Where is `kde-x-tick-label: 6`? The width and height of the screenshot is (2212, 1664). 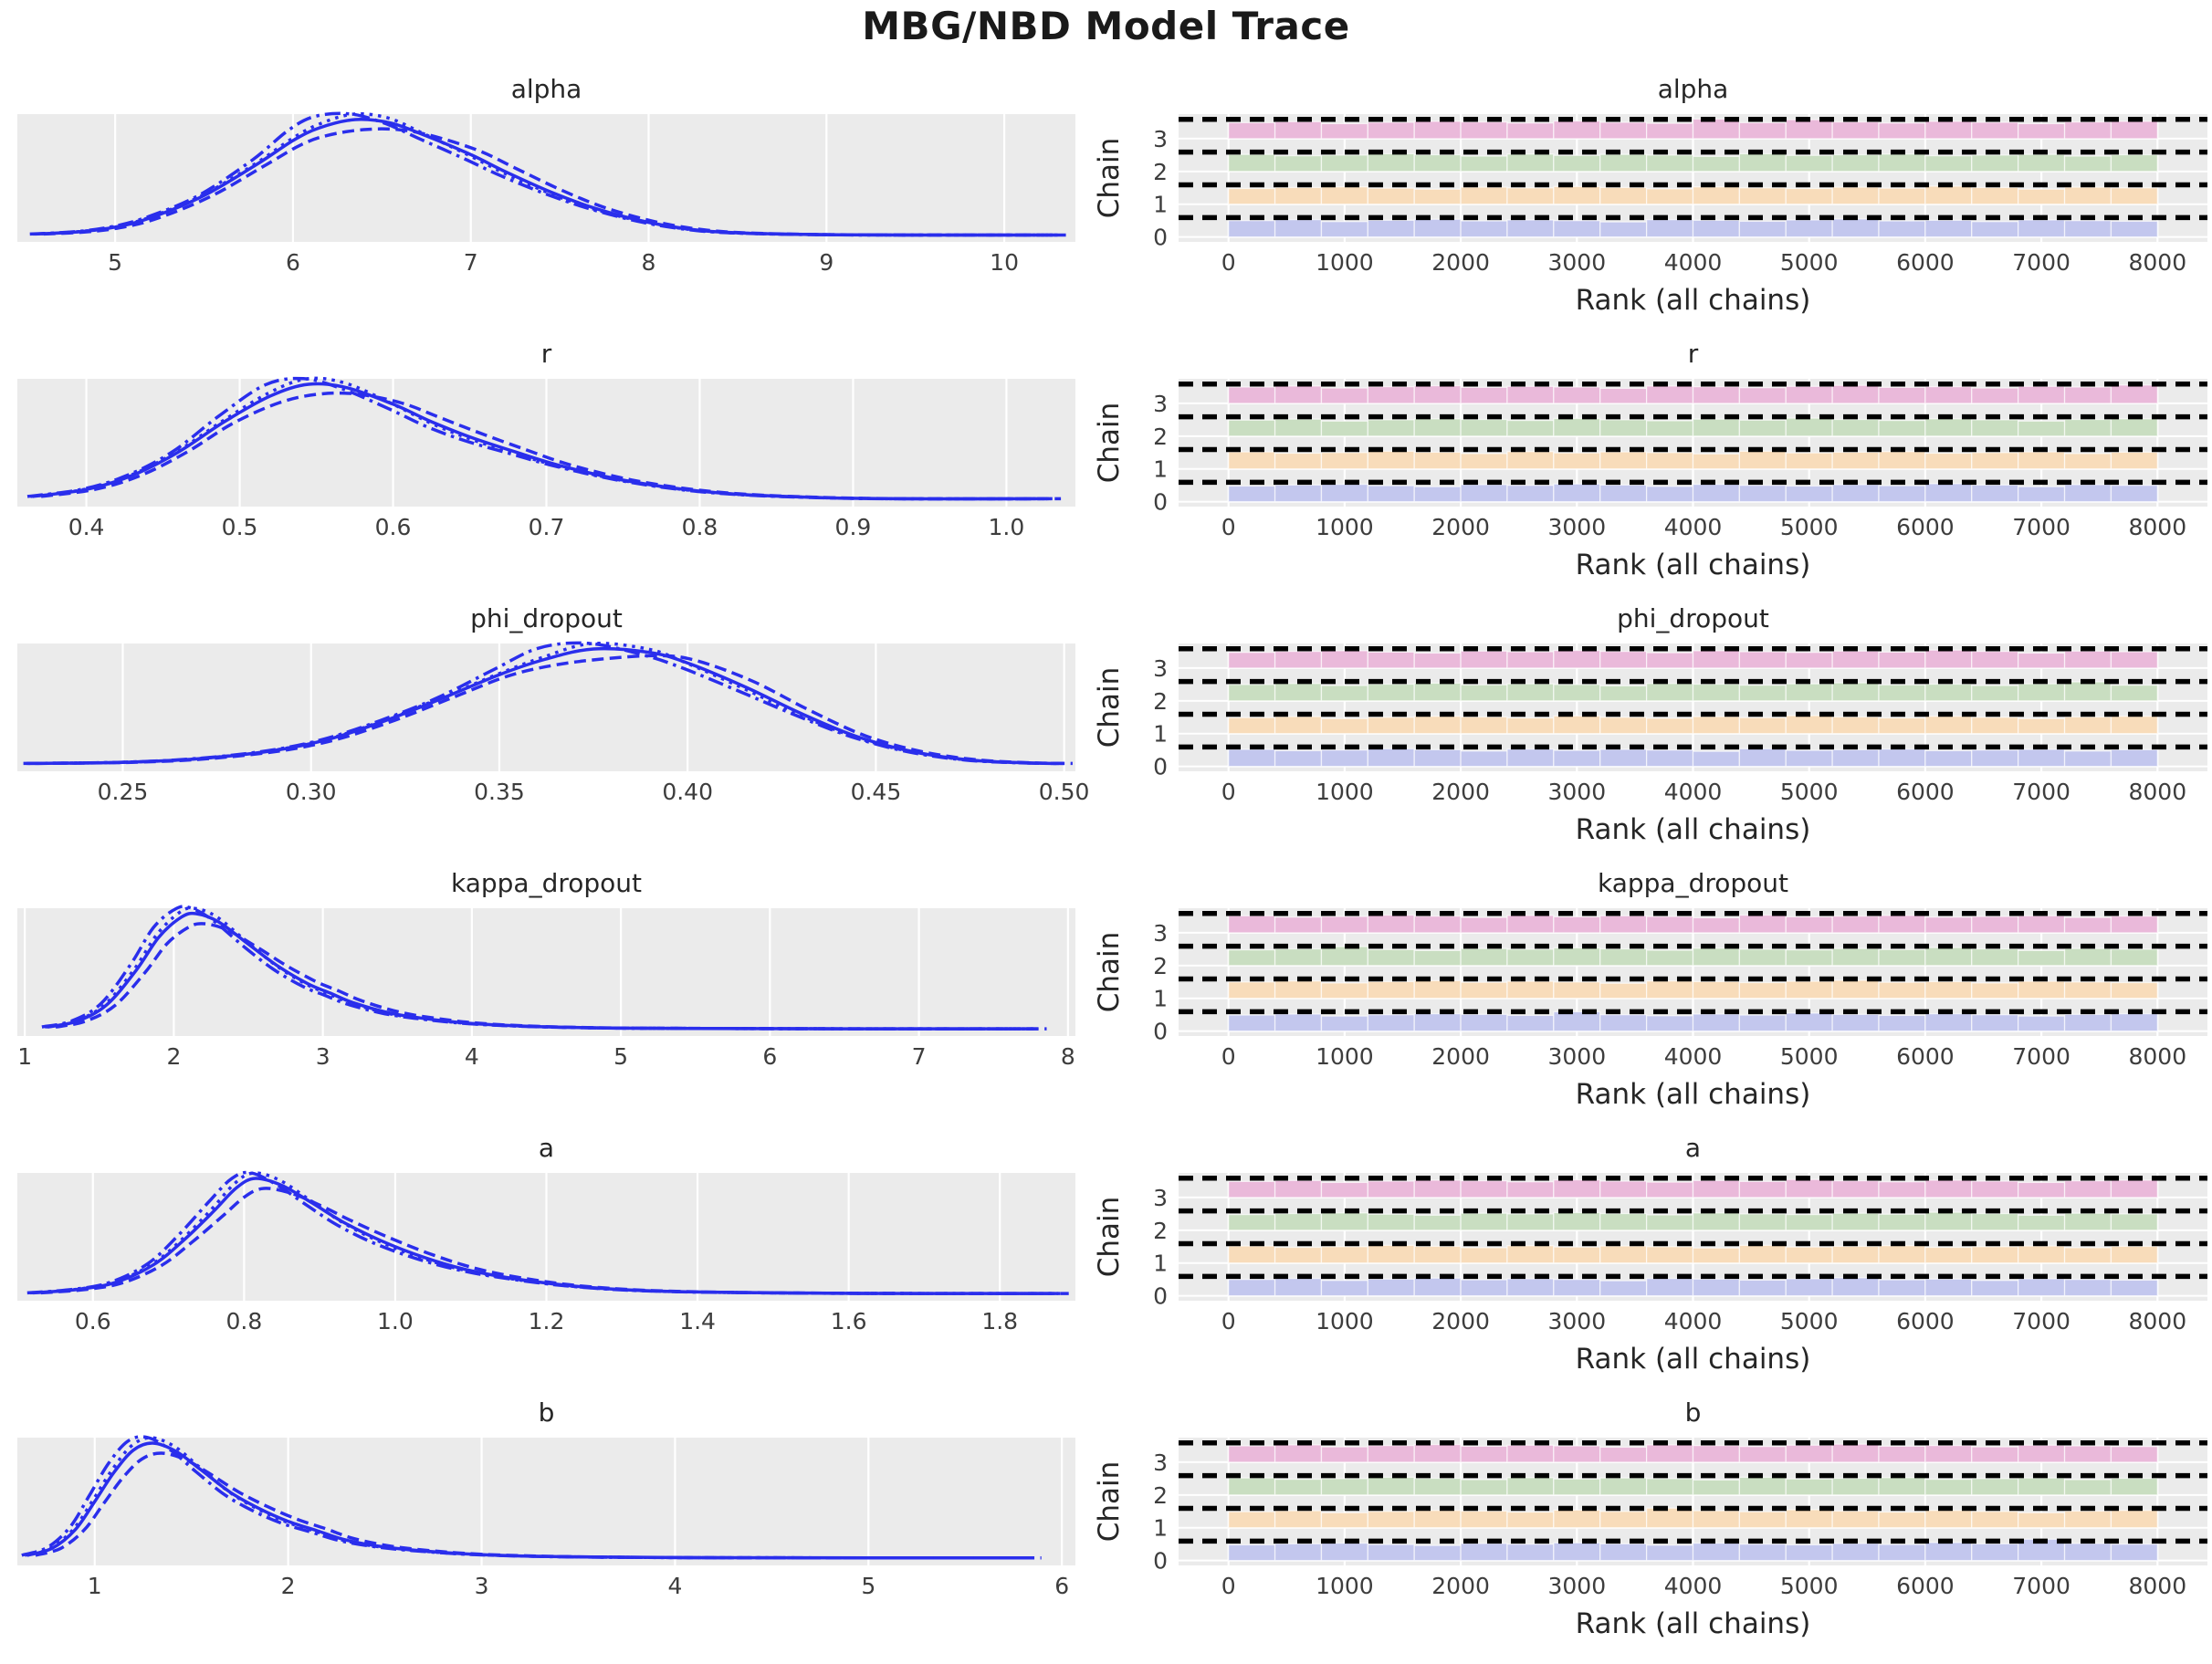
kde-x-tick-label: 6 is located at coordinates (1061, 1586).